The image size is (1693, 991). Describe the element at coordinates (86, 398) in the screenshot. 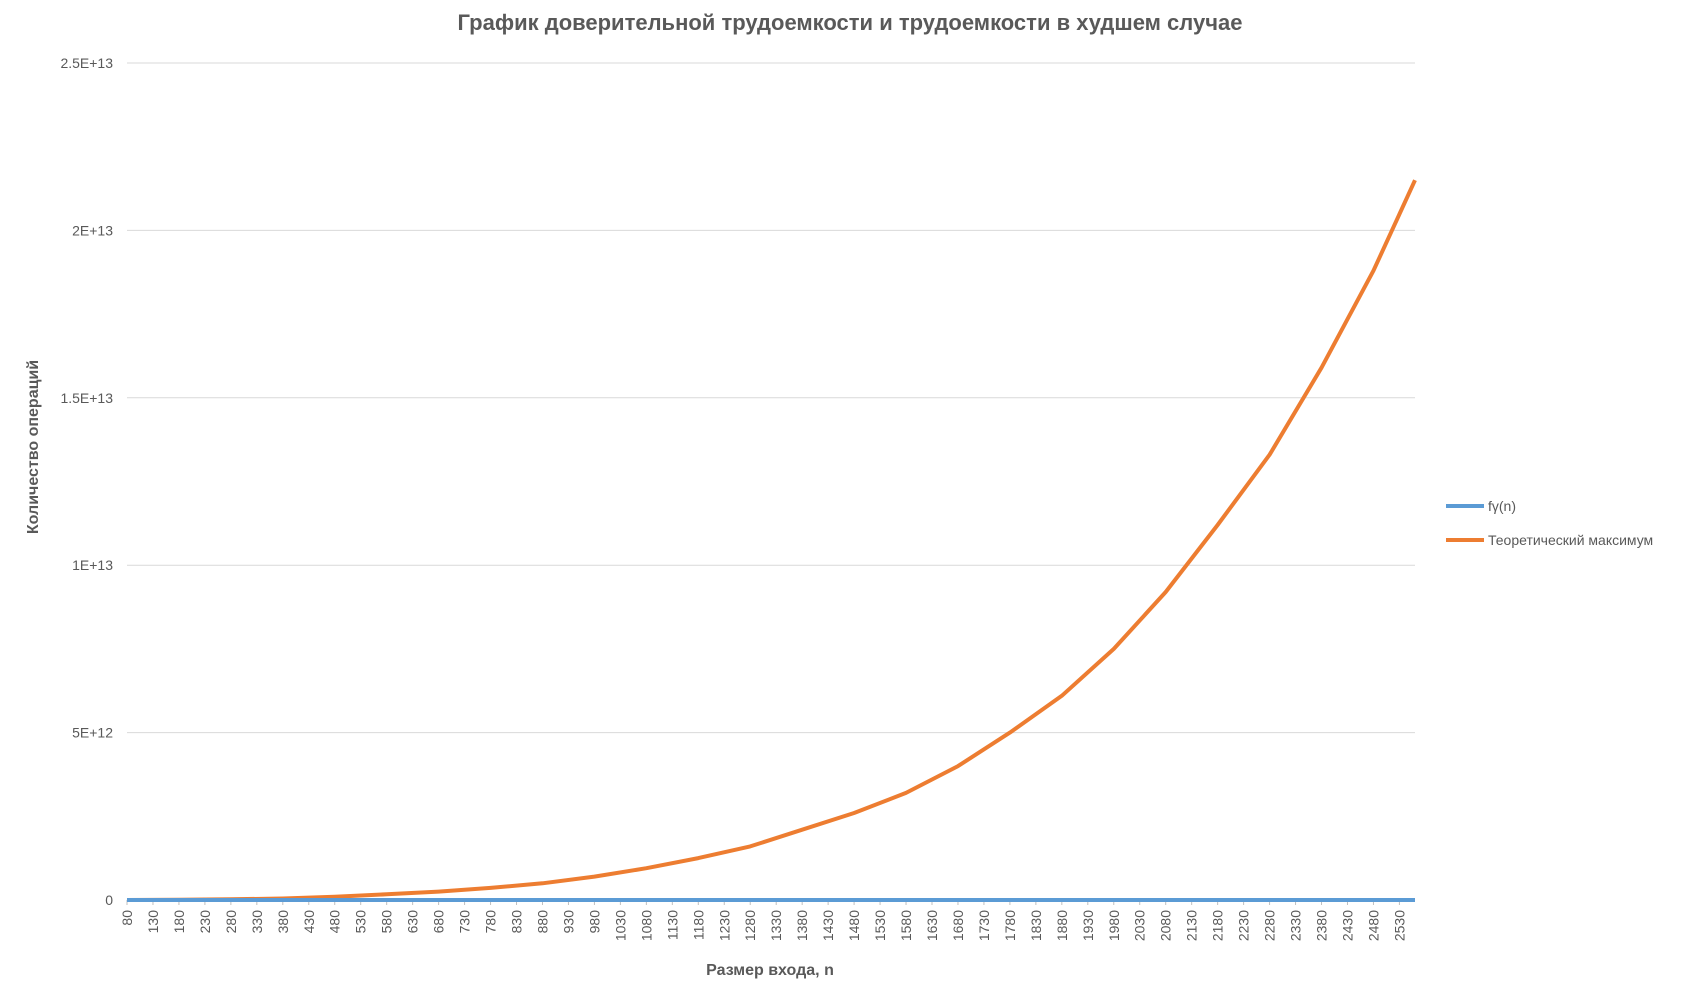

I see `y-tick-label: 1.5E+13` at that location.